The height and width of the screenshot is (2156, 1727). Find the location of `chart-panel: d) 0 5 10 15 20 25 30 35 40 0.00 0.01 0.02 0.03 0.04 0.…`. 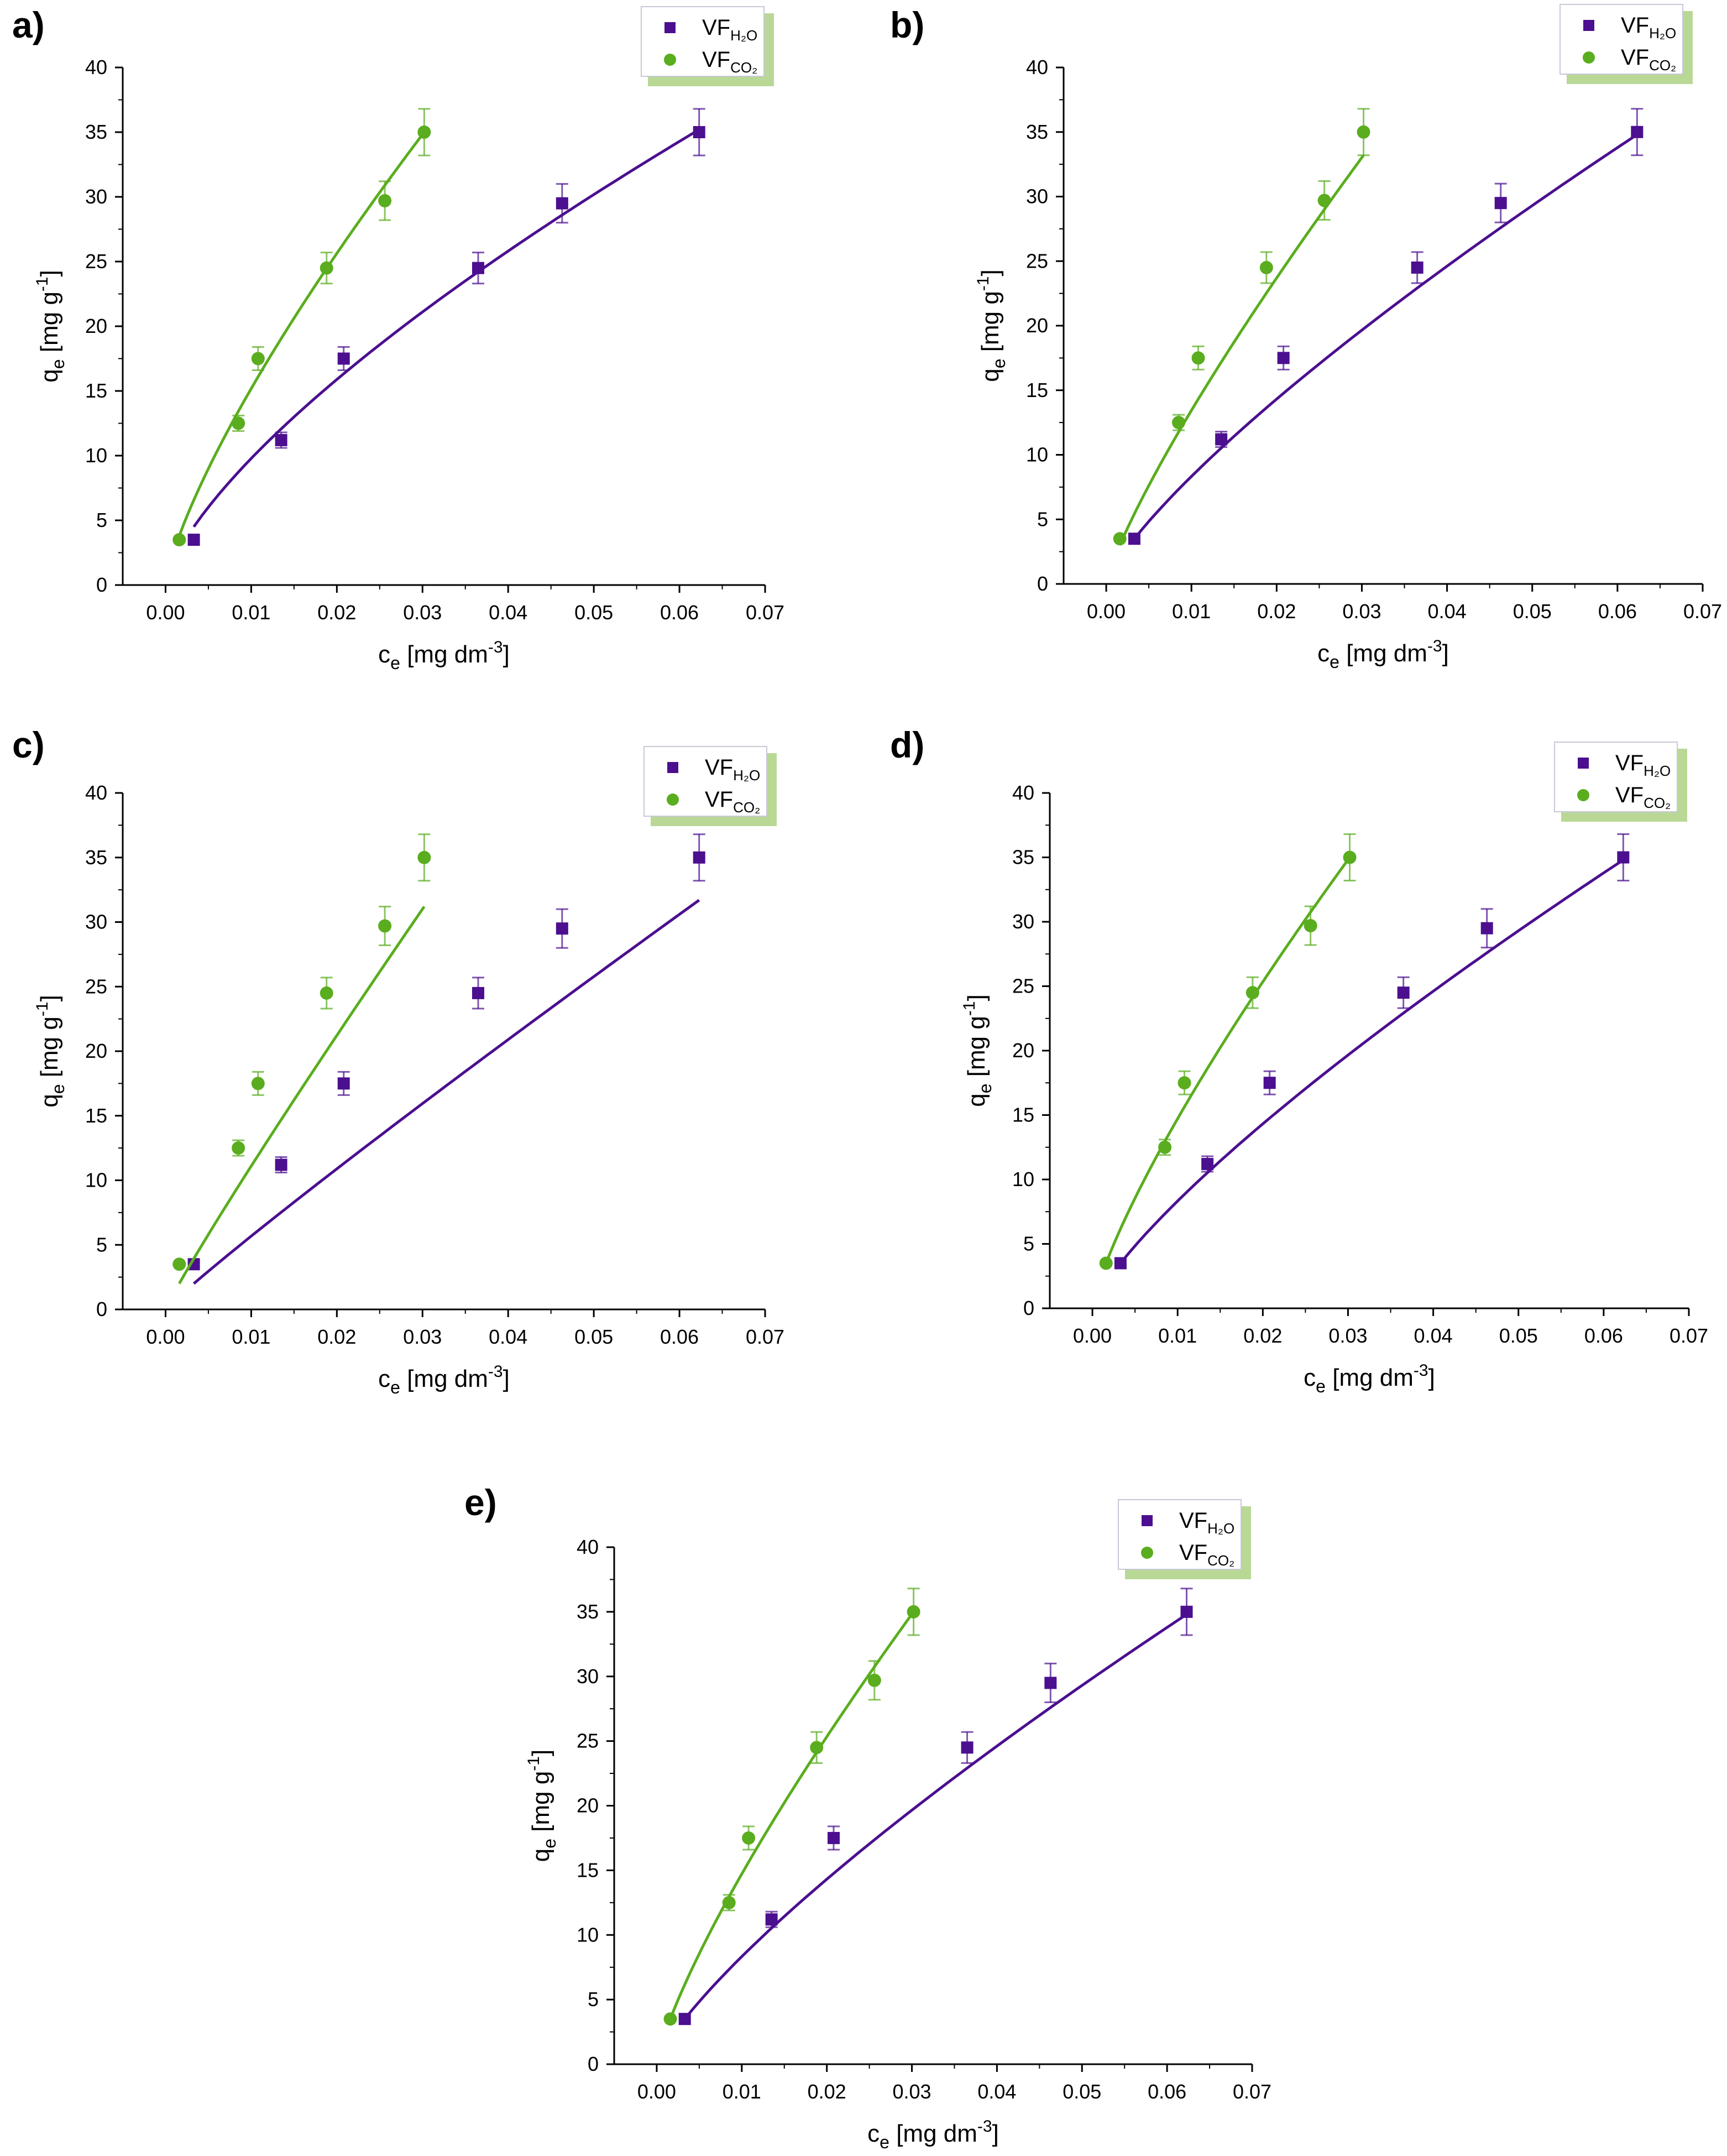

chart-panel: d) 0 5 10 15 20 25 30 35 40 0.00 0.01 0.02 0.03 0.04 0.… is located at coordinates (1299, 1060).